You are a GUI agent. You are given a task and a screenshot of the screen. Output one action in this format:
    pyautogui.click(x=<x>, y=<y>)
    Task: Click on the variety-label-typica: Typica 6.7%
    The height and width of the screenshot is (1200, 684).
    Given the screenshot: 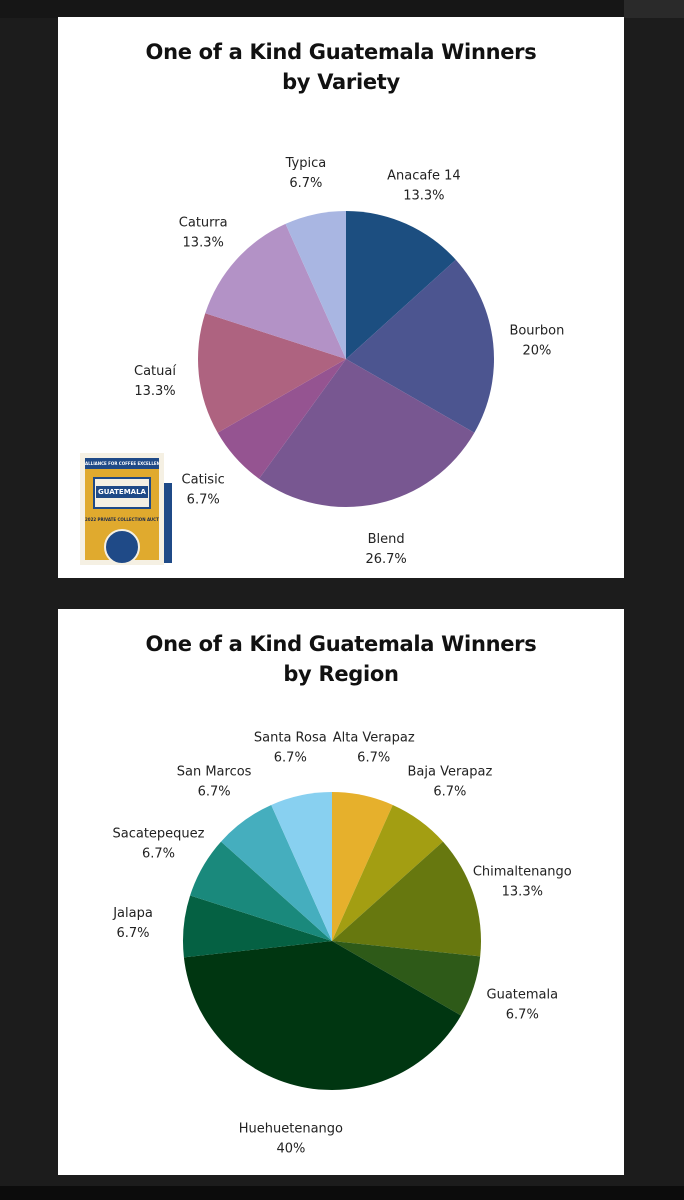 What is the action you would take?
    pyautogui.click(x=306, y=173)
    